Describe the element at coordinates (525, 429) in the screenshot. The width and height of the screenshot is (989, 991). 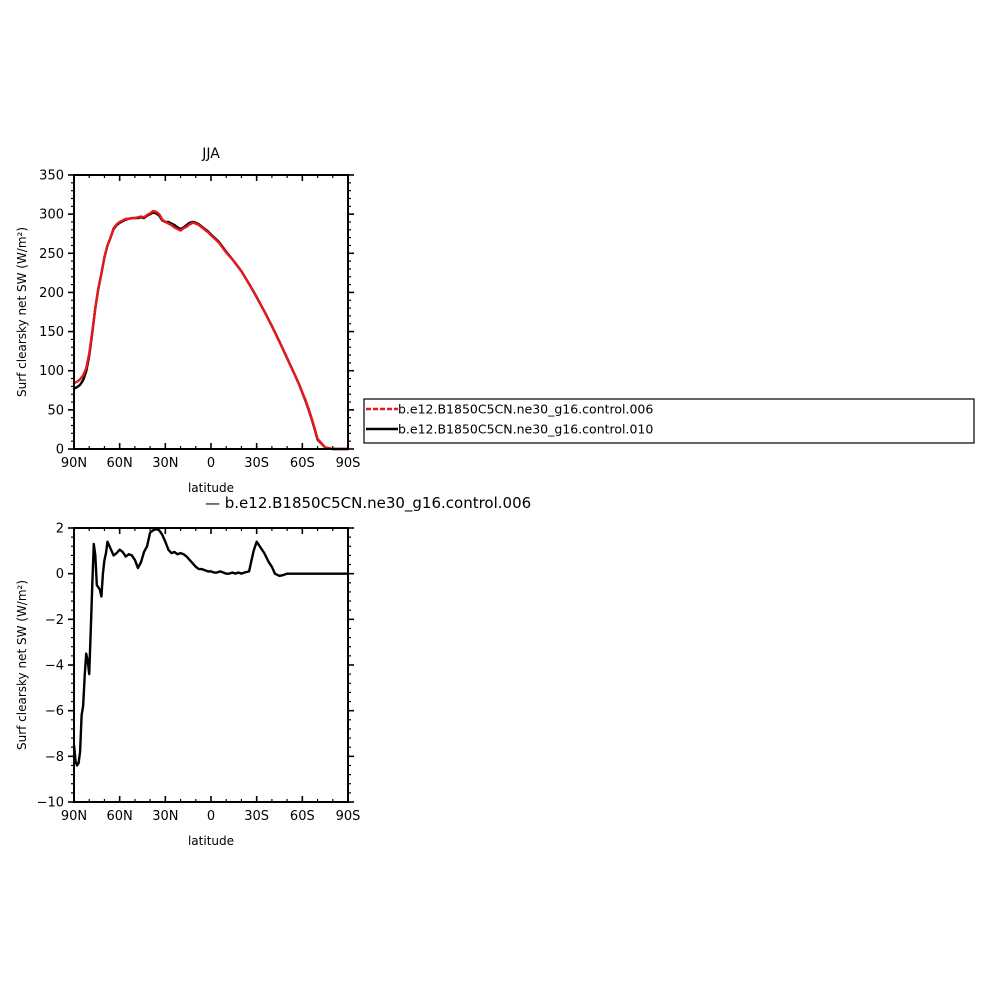
I see `legend-label-2: b.e12.B1850C5CN.ne30_g16.control.010` at that location.